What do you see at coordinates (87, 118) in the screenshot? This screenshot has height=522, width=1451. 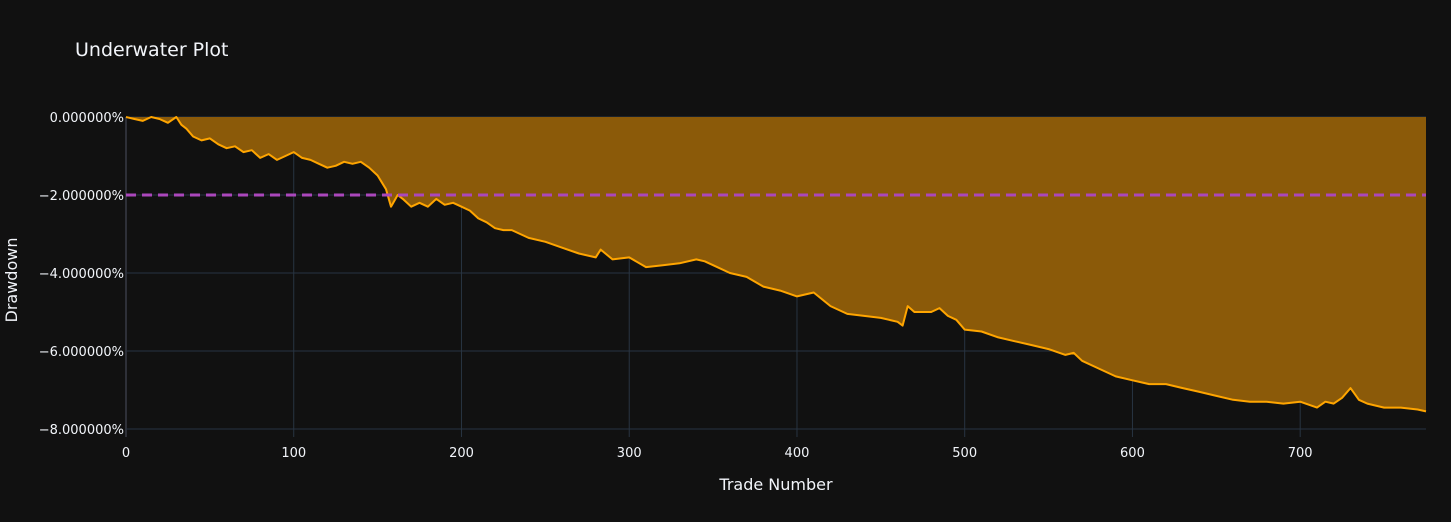 I see `y-tick-label: 0.000000%` at bounding box center [87, 118].